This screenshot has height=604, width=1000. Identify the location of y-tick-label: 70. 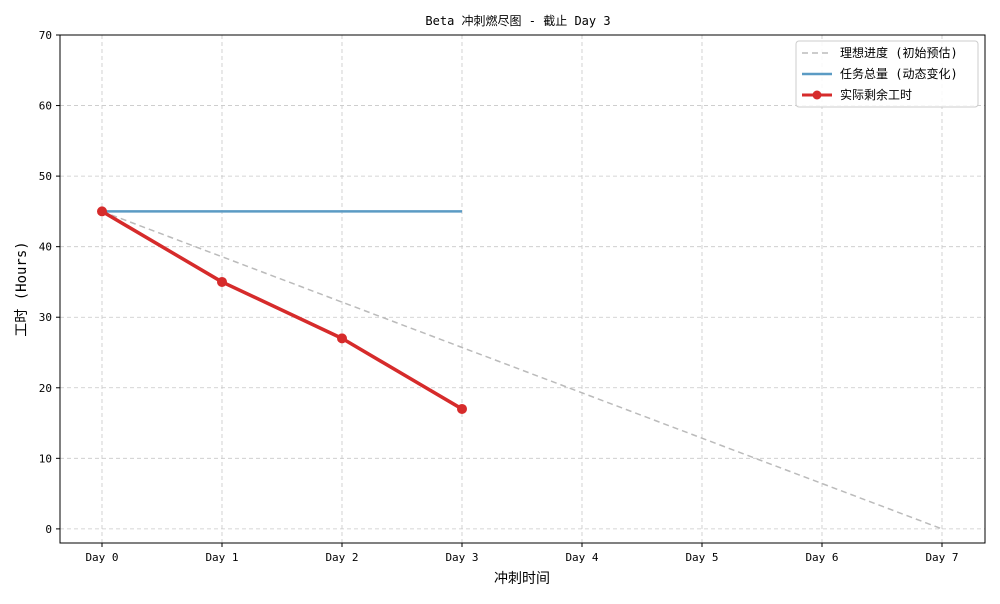
(45, 35).